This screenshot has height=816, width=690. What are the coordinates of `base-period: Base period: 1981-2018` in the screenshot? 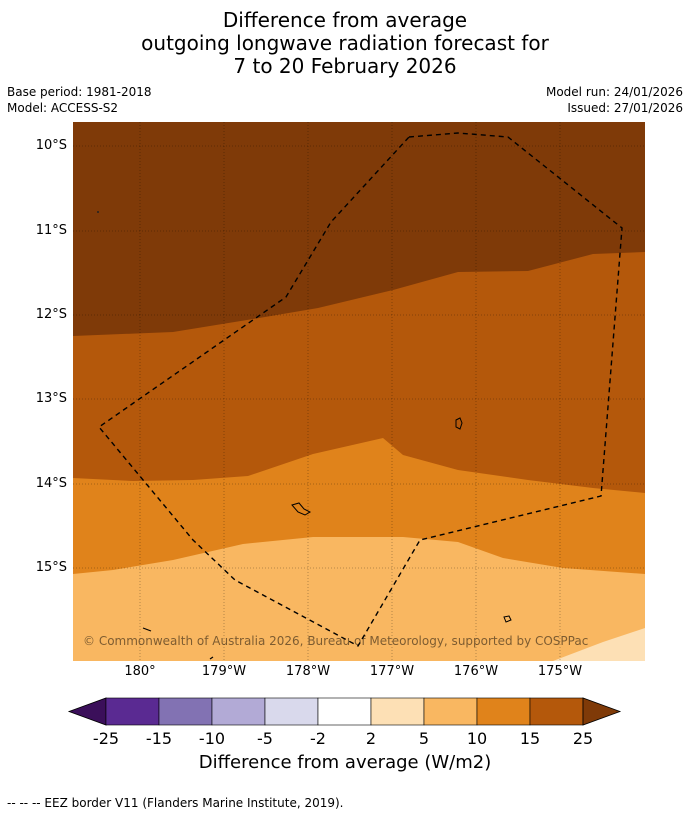 It's located at (79, 92).